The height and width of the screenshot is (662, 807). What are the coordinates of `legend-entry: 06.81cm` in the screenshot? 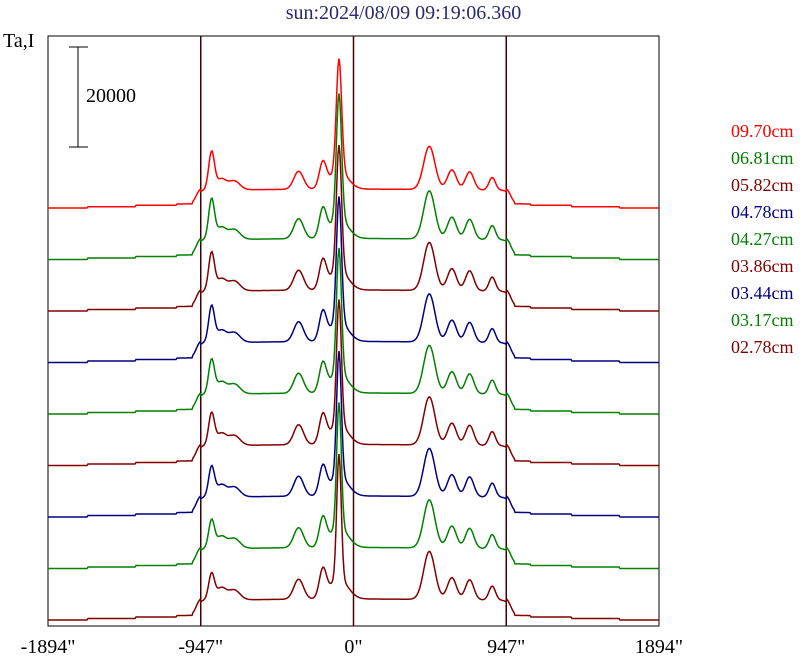 It's located at (762, 158).